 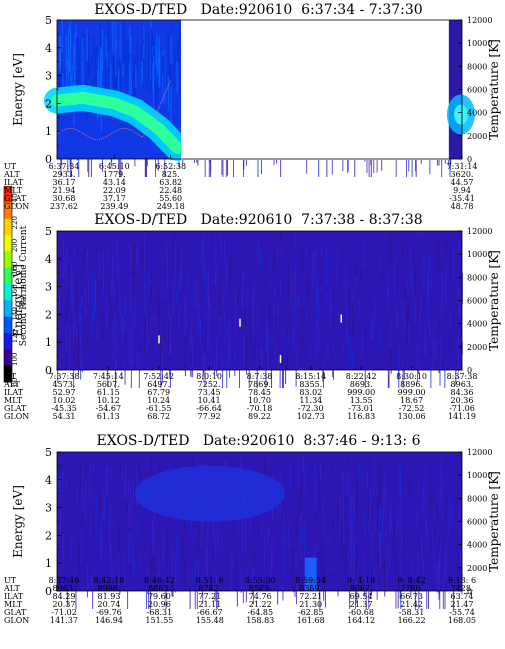 I want to click on ephemeris-value-mlt: 20.96, so click(x=159, y=604).